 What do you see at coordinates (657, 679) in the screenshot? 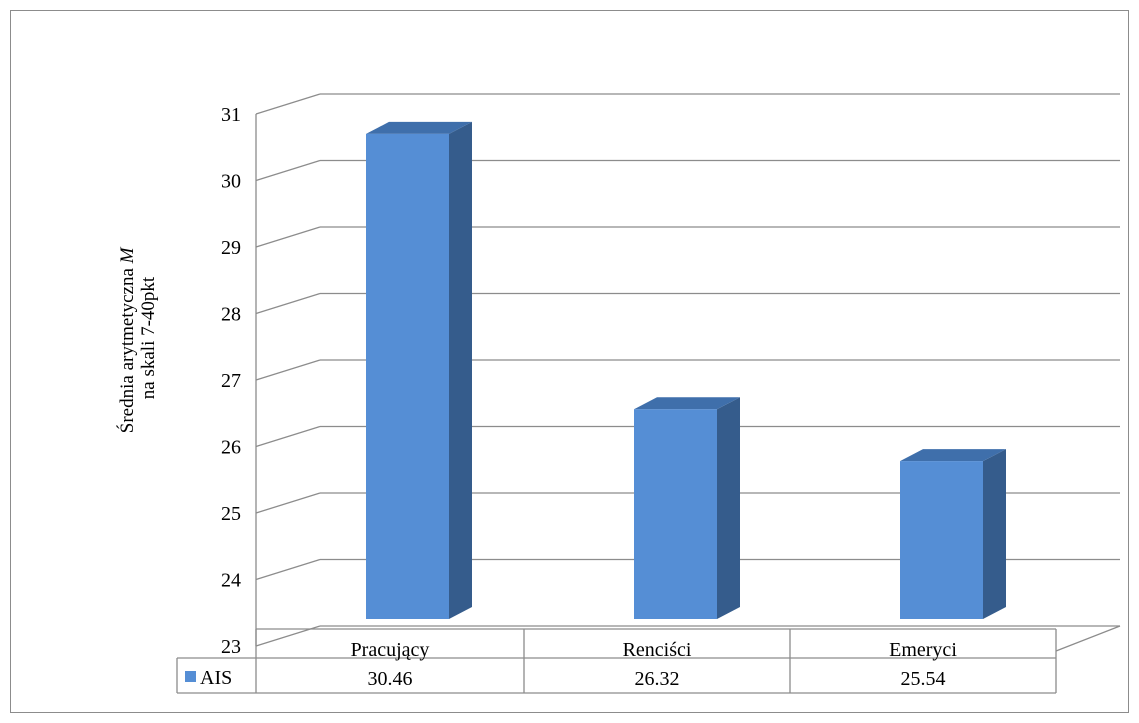
I see `table-value: 26.32` at bounding box center [657, 679].